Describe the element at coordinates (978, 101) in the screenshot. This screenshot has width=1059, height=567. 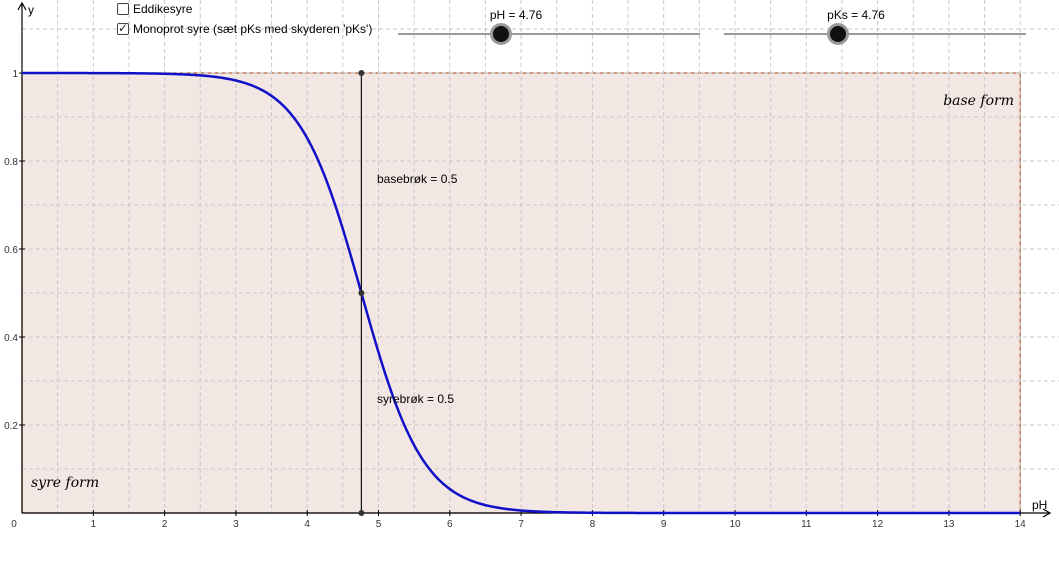
I see `base-form-label: base form` at that location.